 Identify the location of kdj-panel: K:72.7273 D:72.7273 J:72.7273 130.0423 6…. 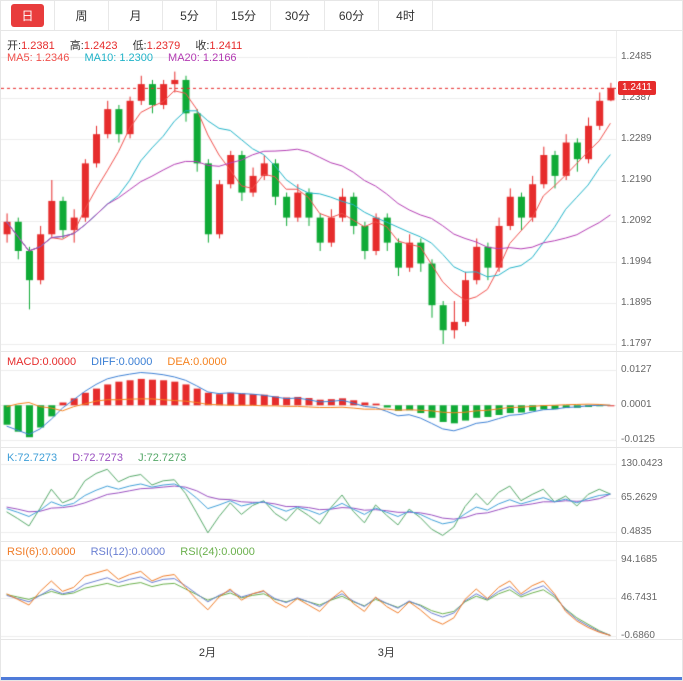
(341, 494).